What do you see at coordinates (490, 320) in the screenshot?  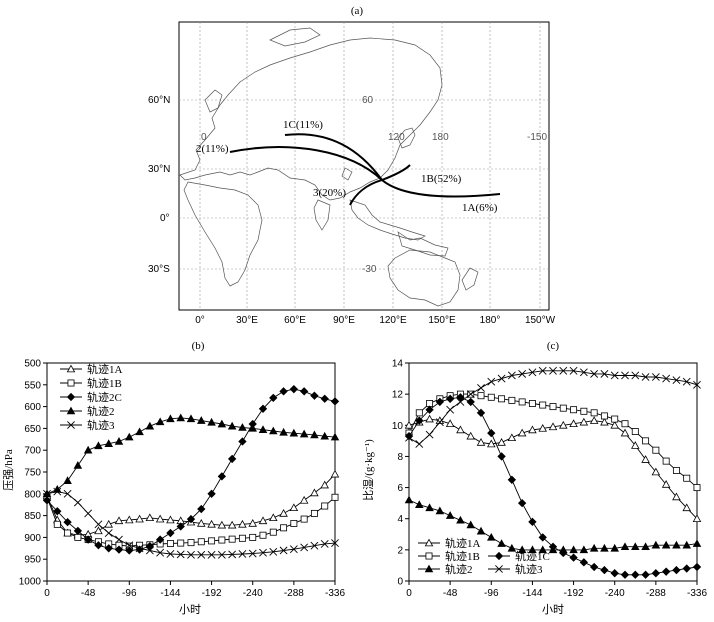 I see `lon-label-180: 180°` at bounding box center [490, 320].